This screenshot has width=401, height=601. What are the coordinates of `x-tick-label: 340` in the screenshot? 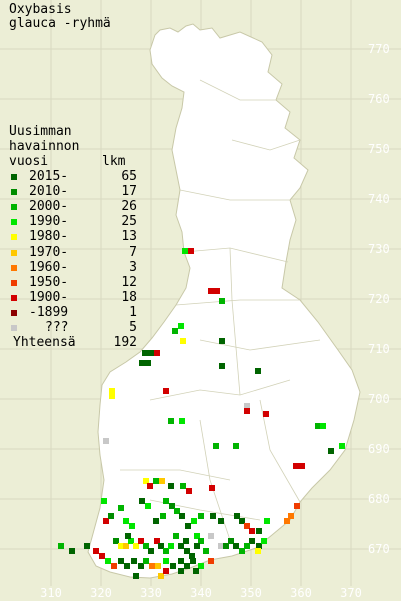 It's located at (201, 593).